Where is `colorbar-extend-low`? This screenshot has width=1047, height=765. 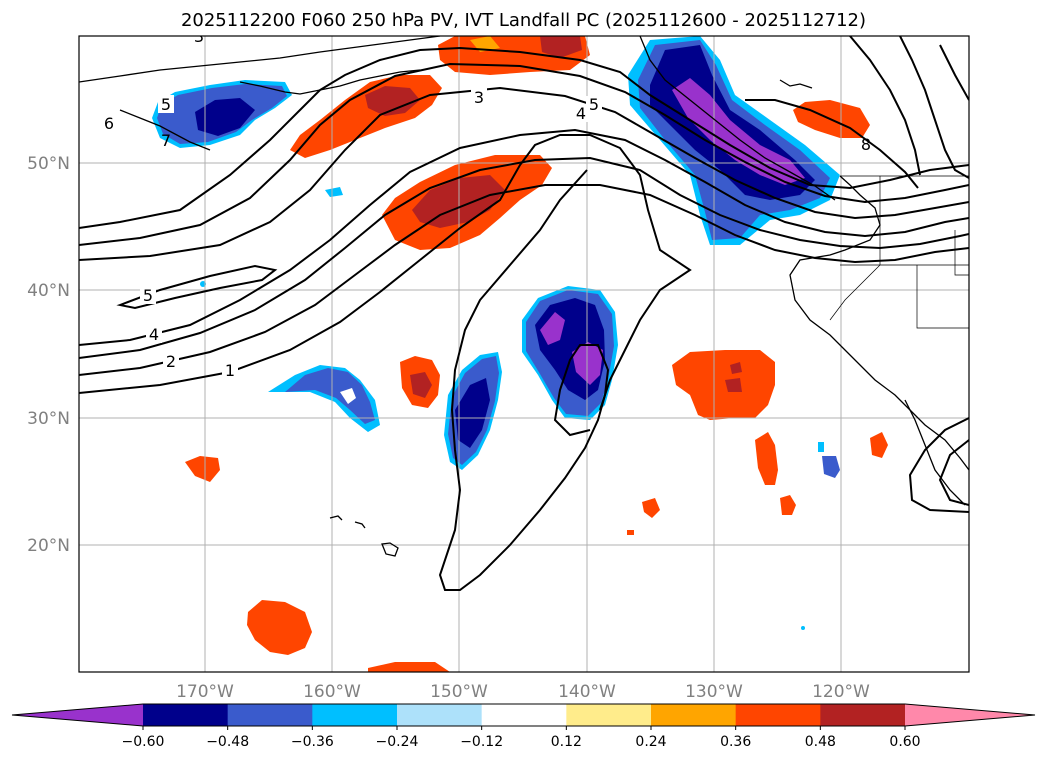
colorbar-extend-low is located at coordinates (77, 715).